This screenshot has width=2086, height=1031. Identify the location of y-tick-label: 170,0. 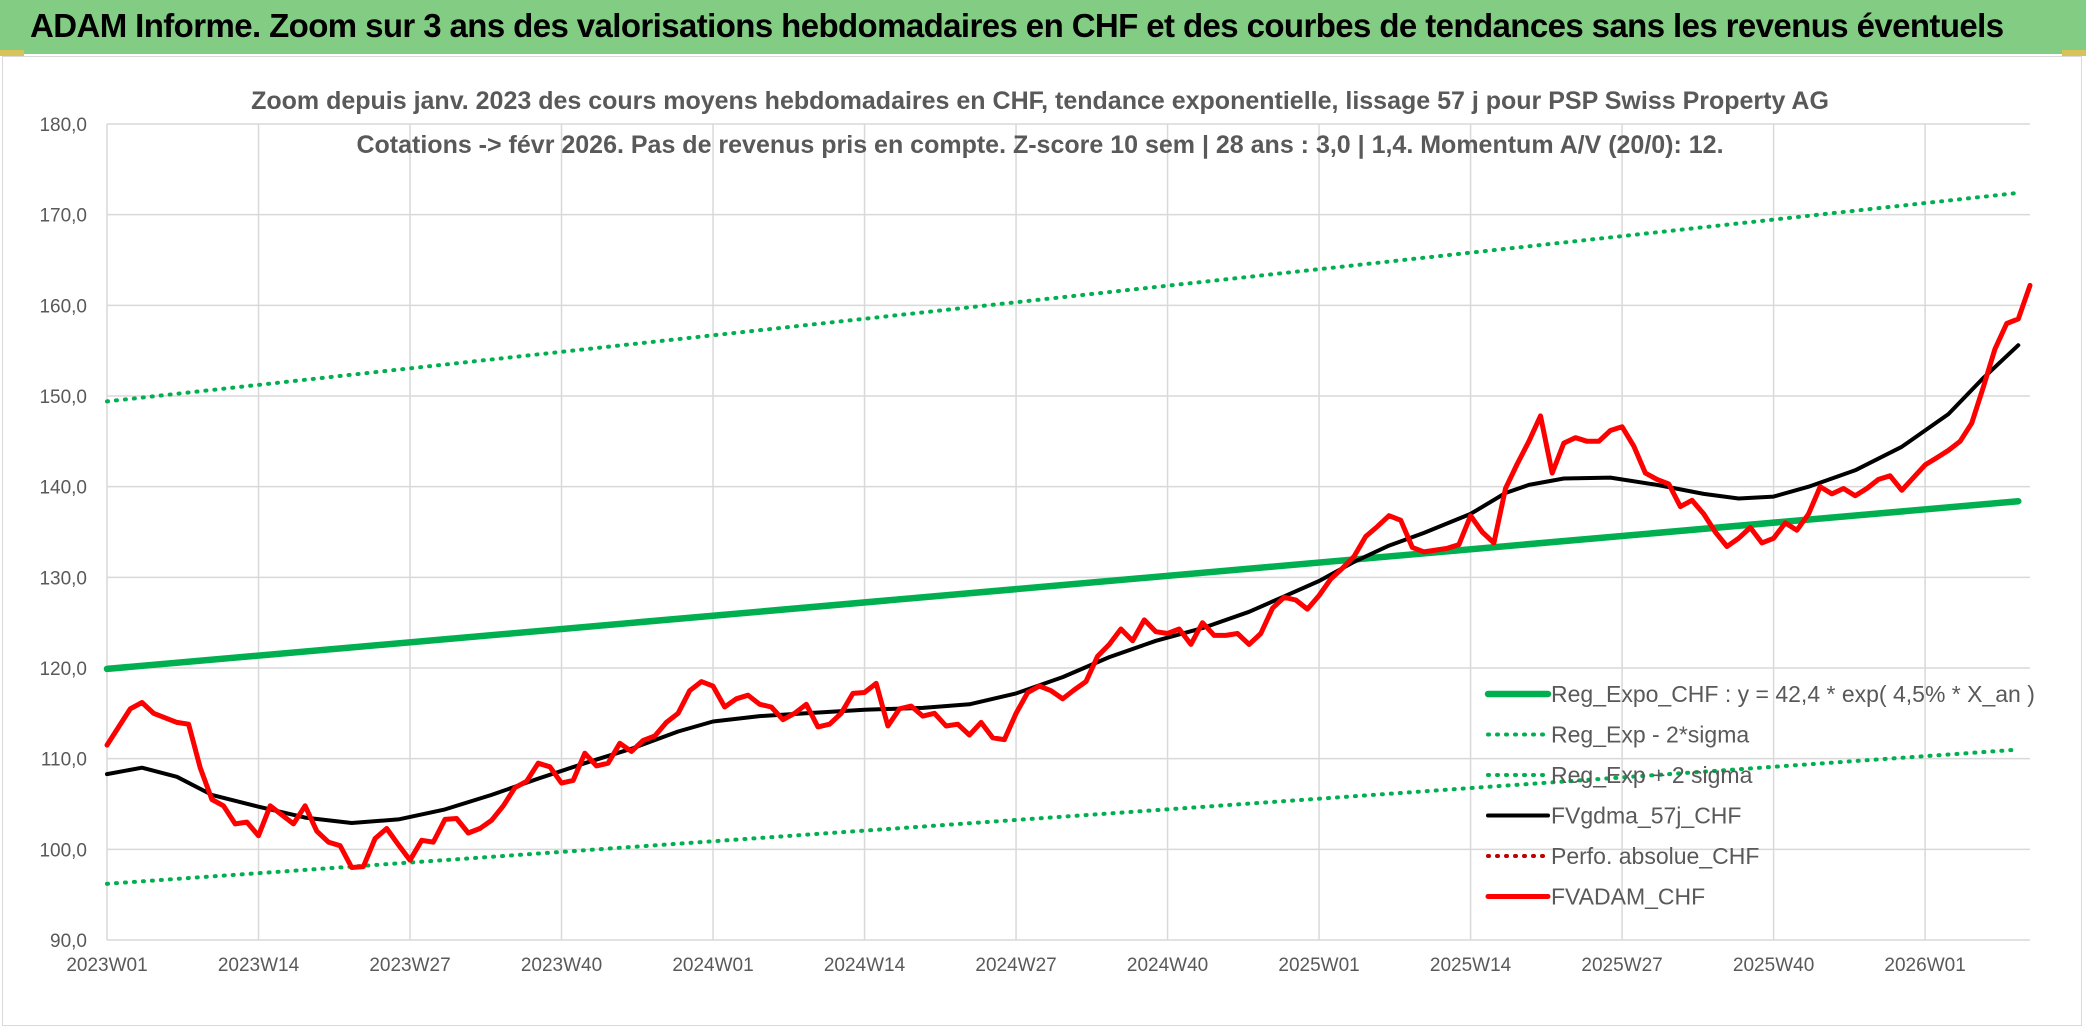
(63, 216).